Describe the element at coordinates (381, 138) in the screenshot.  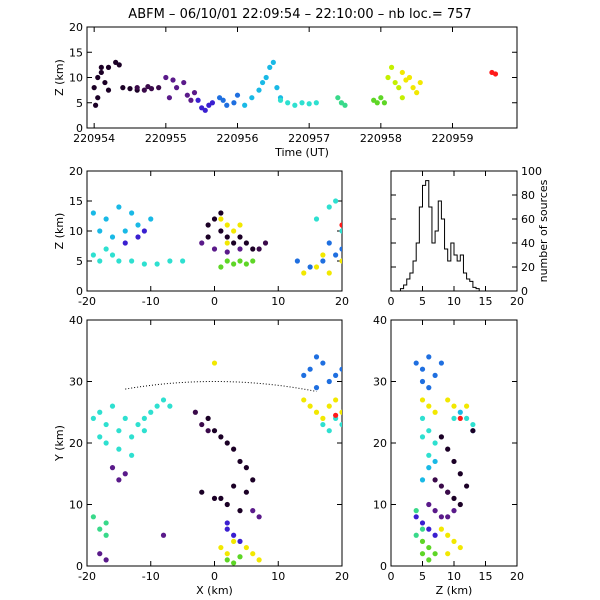
I see `x-tick-label: 220958` at that location.